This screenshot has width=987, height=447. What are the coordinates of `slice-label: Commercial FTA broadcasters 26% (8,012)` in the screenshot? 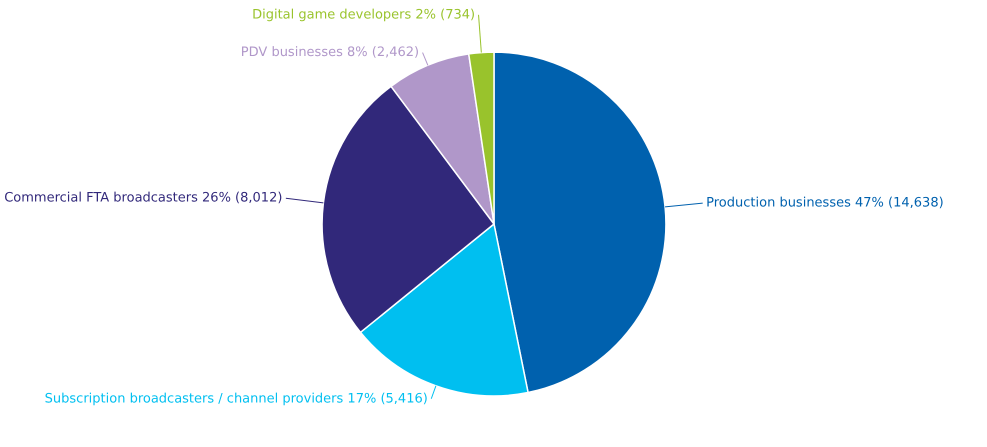 It's located at (143, 198).